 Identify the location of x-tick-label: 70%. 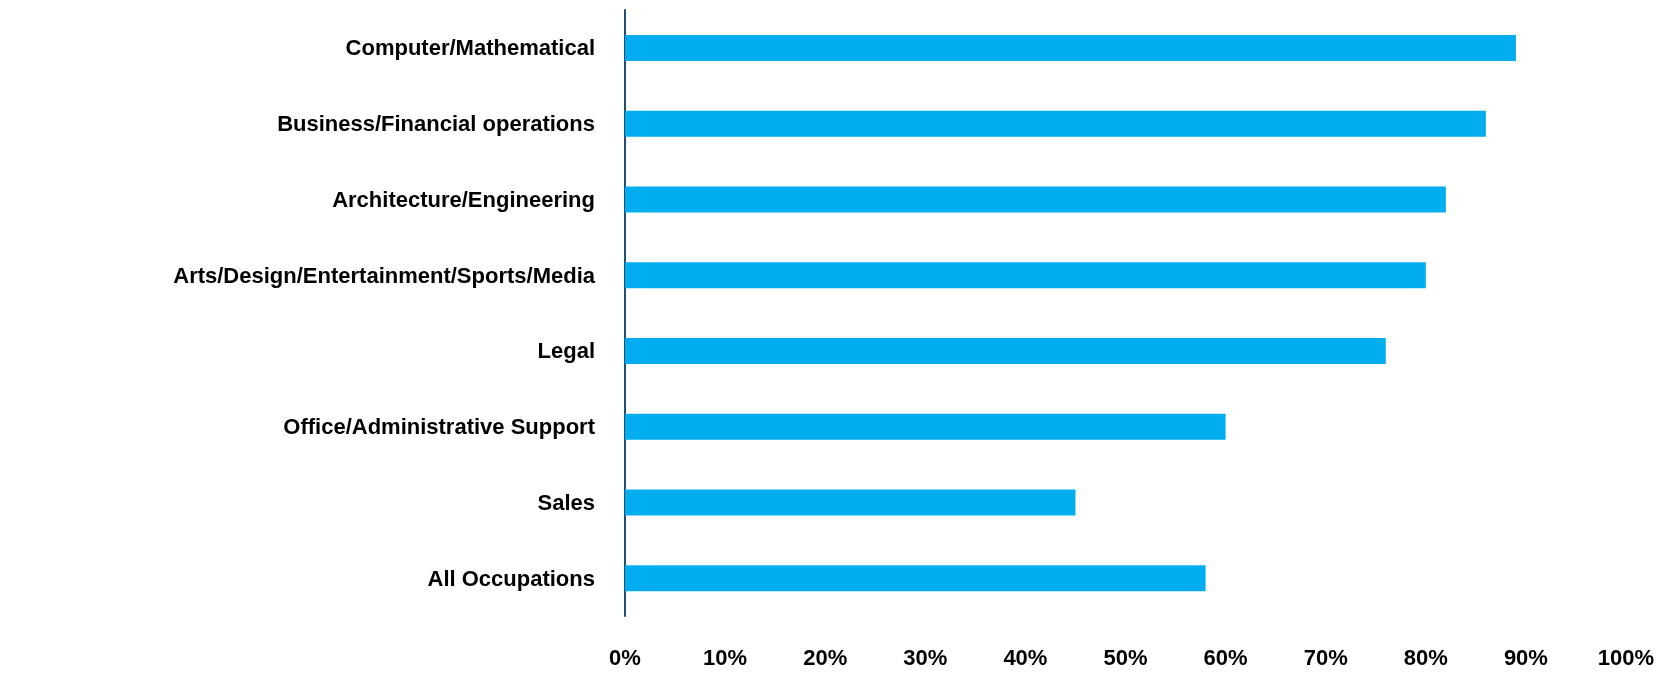
(1325, 657).